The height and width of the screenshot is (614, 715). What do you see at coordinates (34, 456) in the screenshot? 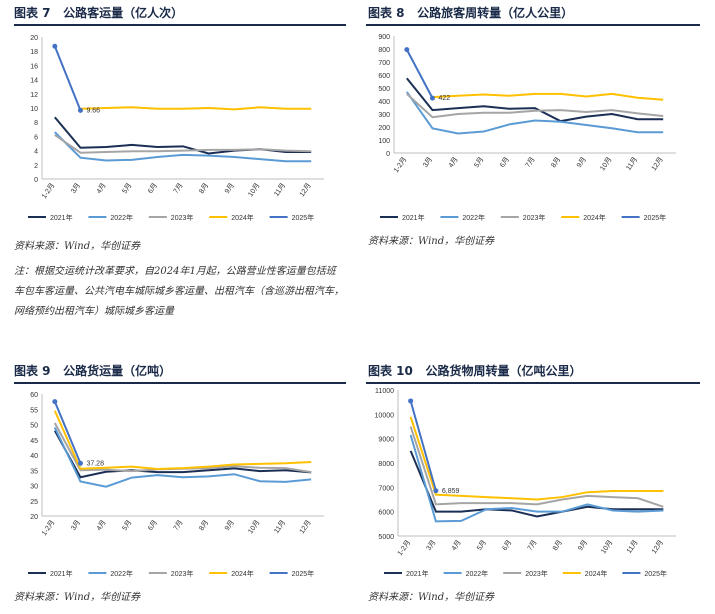
I see `y-tick-label: 40` at bounding box center [34, 456].